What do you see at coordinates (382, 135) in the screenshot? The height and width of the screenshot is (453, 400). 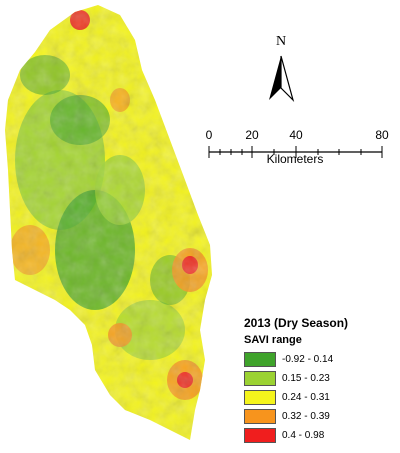 I see `scale-tick-label: 80` at bounding box center [382, 135].